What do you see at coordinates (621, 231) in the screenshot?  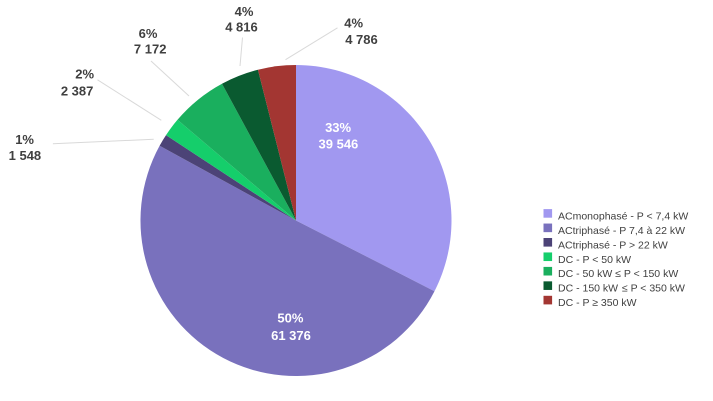 I see `svg-text: ACtriphasé - P 7,4 à 22 kW` at bounding box center [621, 231].